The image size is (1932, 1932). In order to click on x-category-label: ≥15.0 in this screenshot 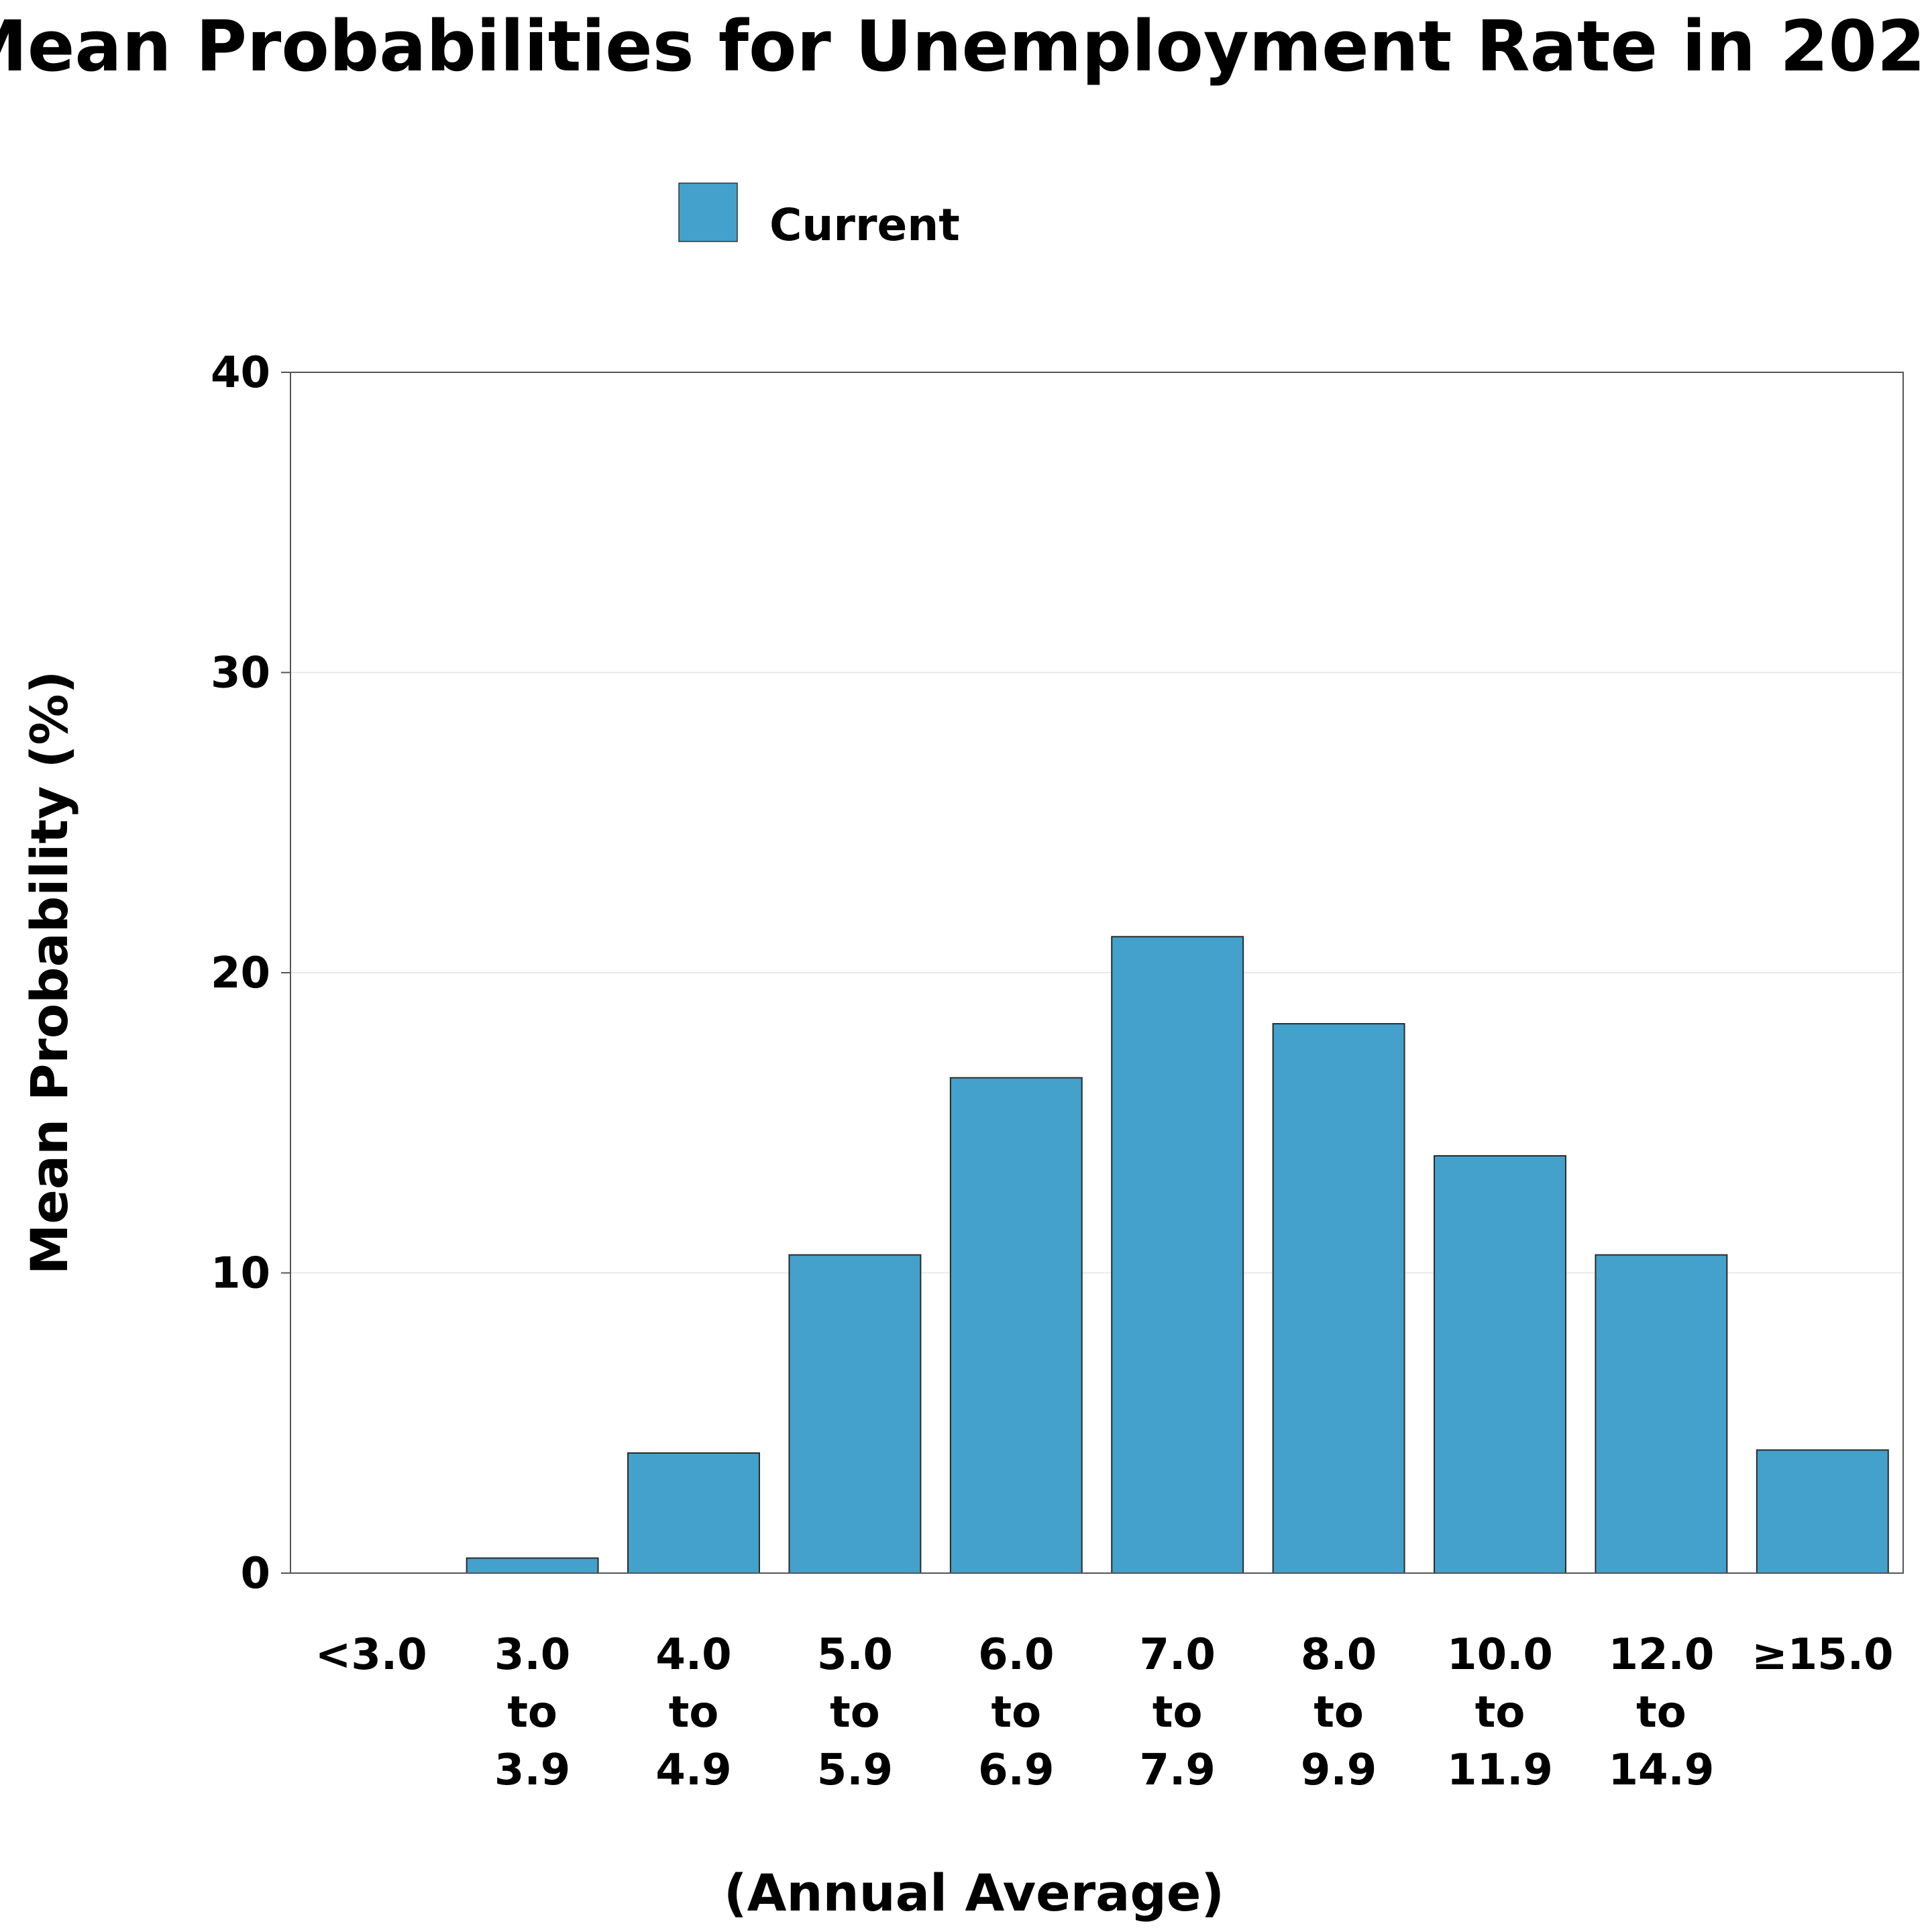, I will do `click(1823, 1655)`.